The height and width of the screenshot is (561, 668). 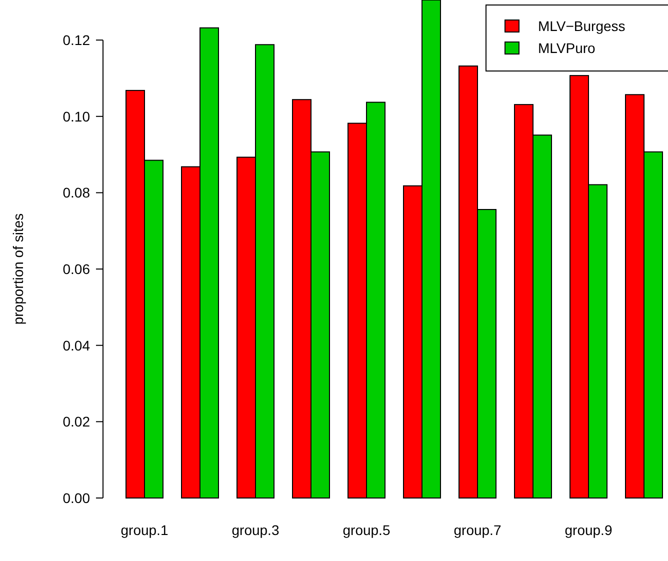 What do you see at coordinates (18, 269) in the screenshot?
I see `y-axis-title: proportion of sites` at bounding box center [18, 269].